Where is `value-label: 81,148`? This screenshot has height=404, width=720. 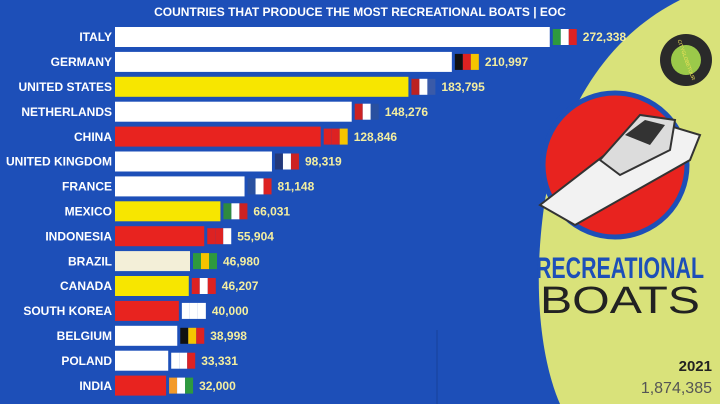
value-label: 81,148 is located at coordinates (296, 187).